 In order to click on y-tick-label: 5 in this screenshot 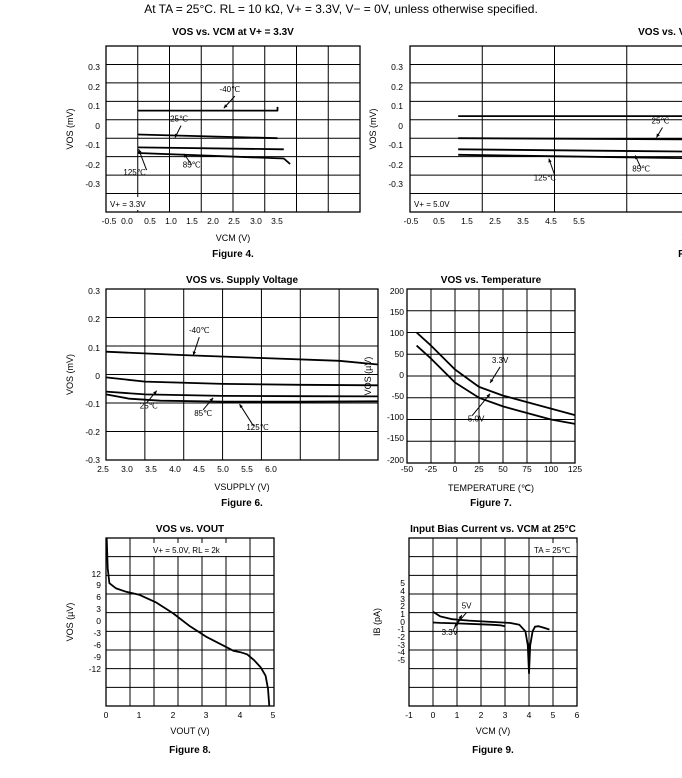, I will do `click(402, 583)`.